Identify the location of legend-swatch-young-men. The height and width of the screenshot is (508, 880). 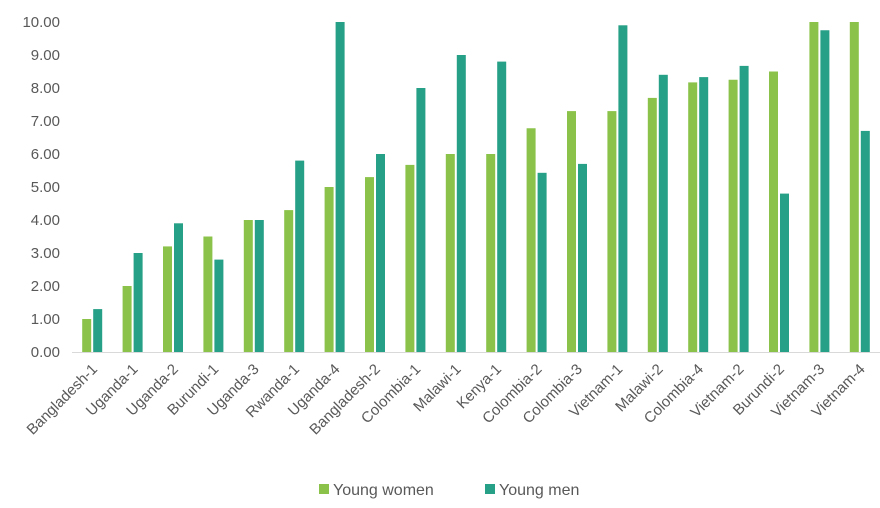
(490, 489).